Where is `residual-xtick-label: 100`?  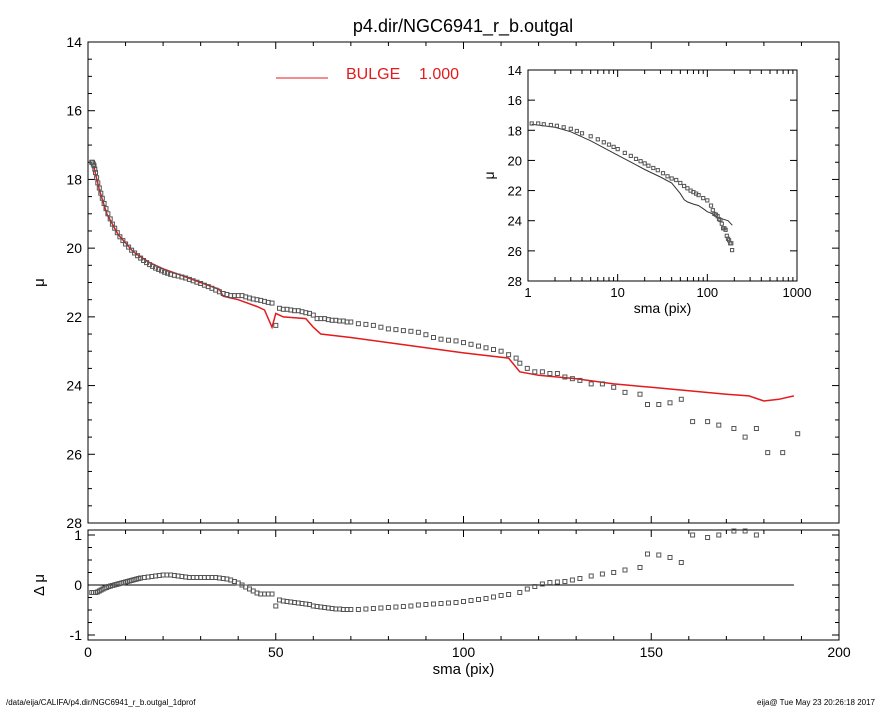
residual-xtick-label: 100 is located at coordinates (464, 652).